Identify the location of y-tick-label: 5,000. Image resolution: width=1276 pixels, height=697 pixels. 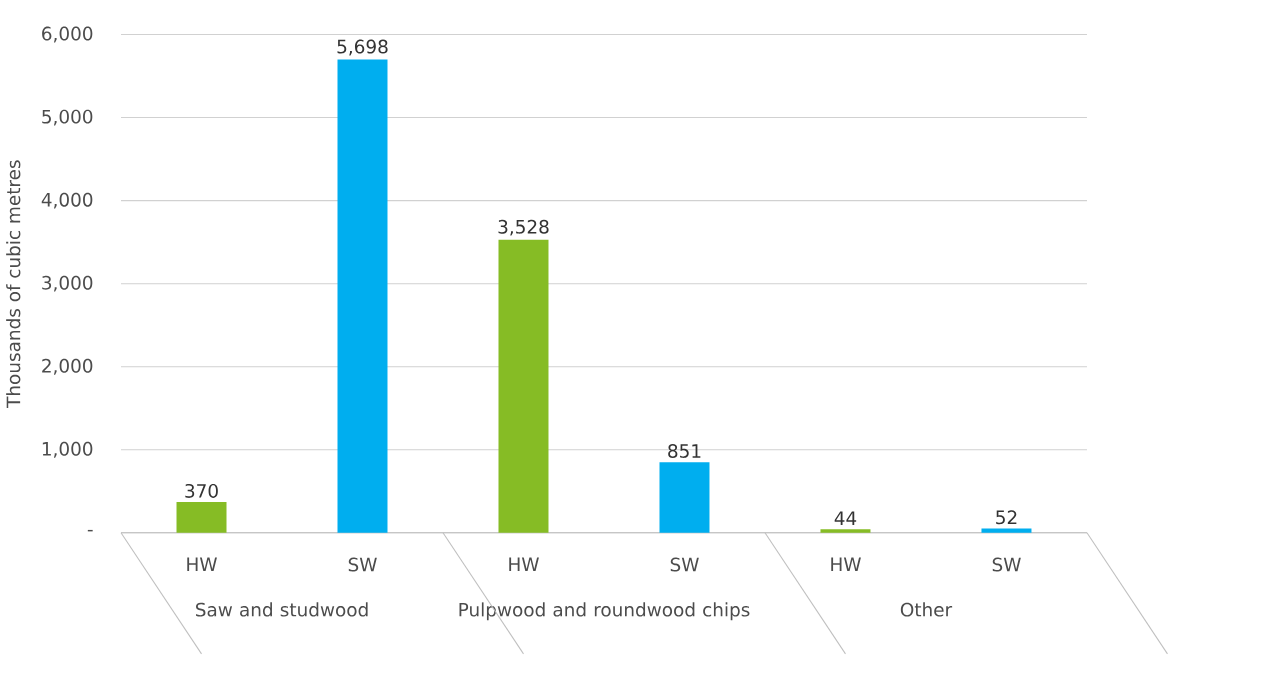
(67, 117).